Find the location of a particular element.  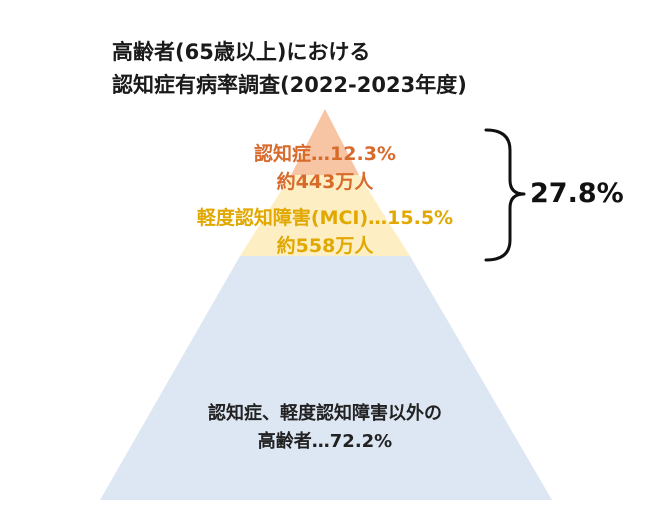

title-line-1: 高齢者(65歳以上)における is located at coordinates (241, 52).